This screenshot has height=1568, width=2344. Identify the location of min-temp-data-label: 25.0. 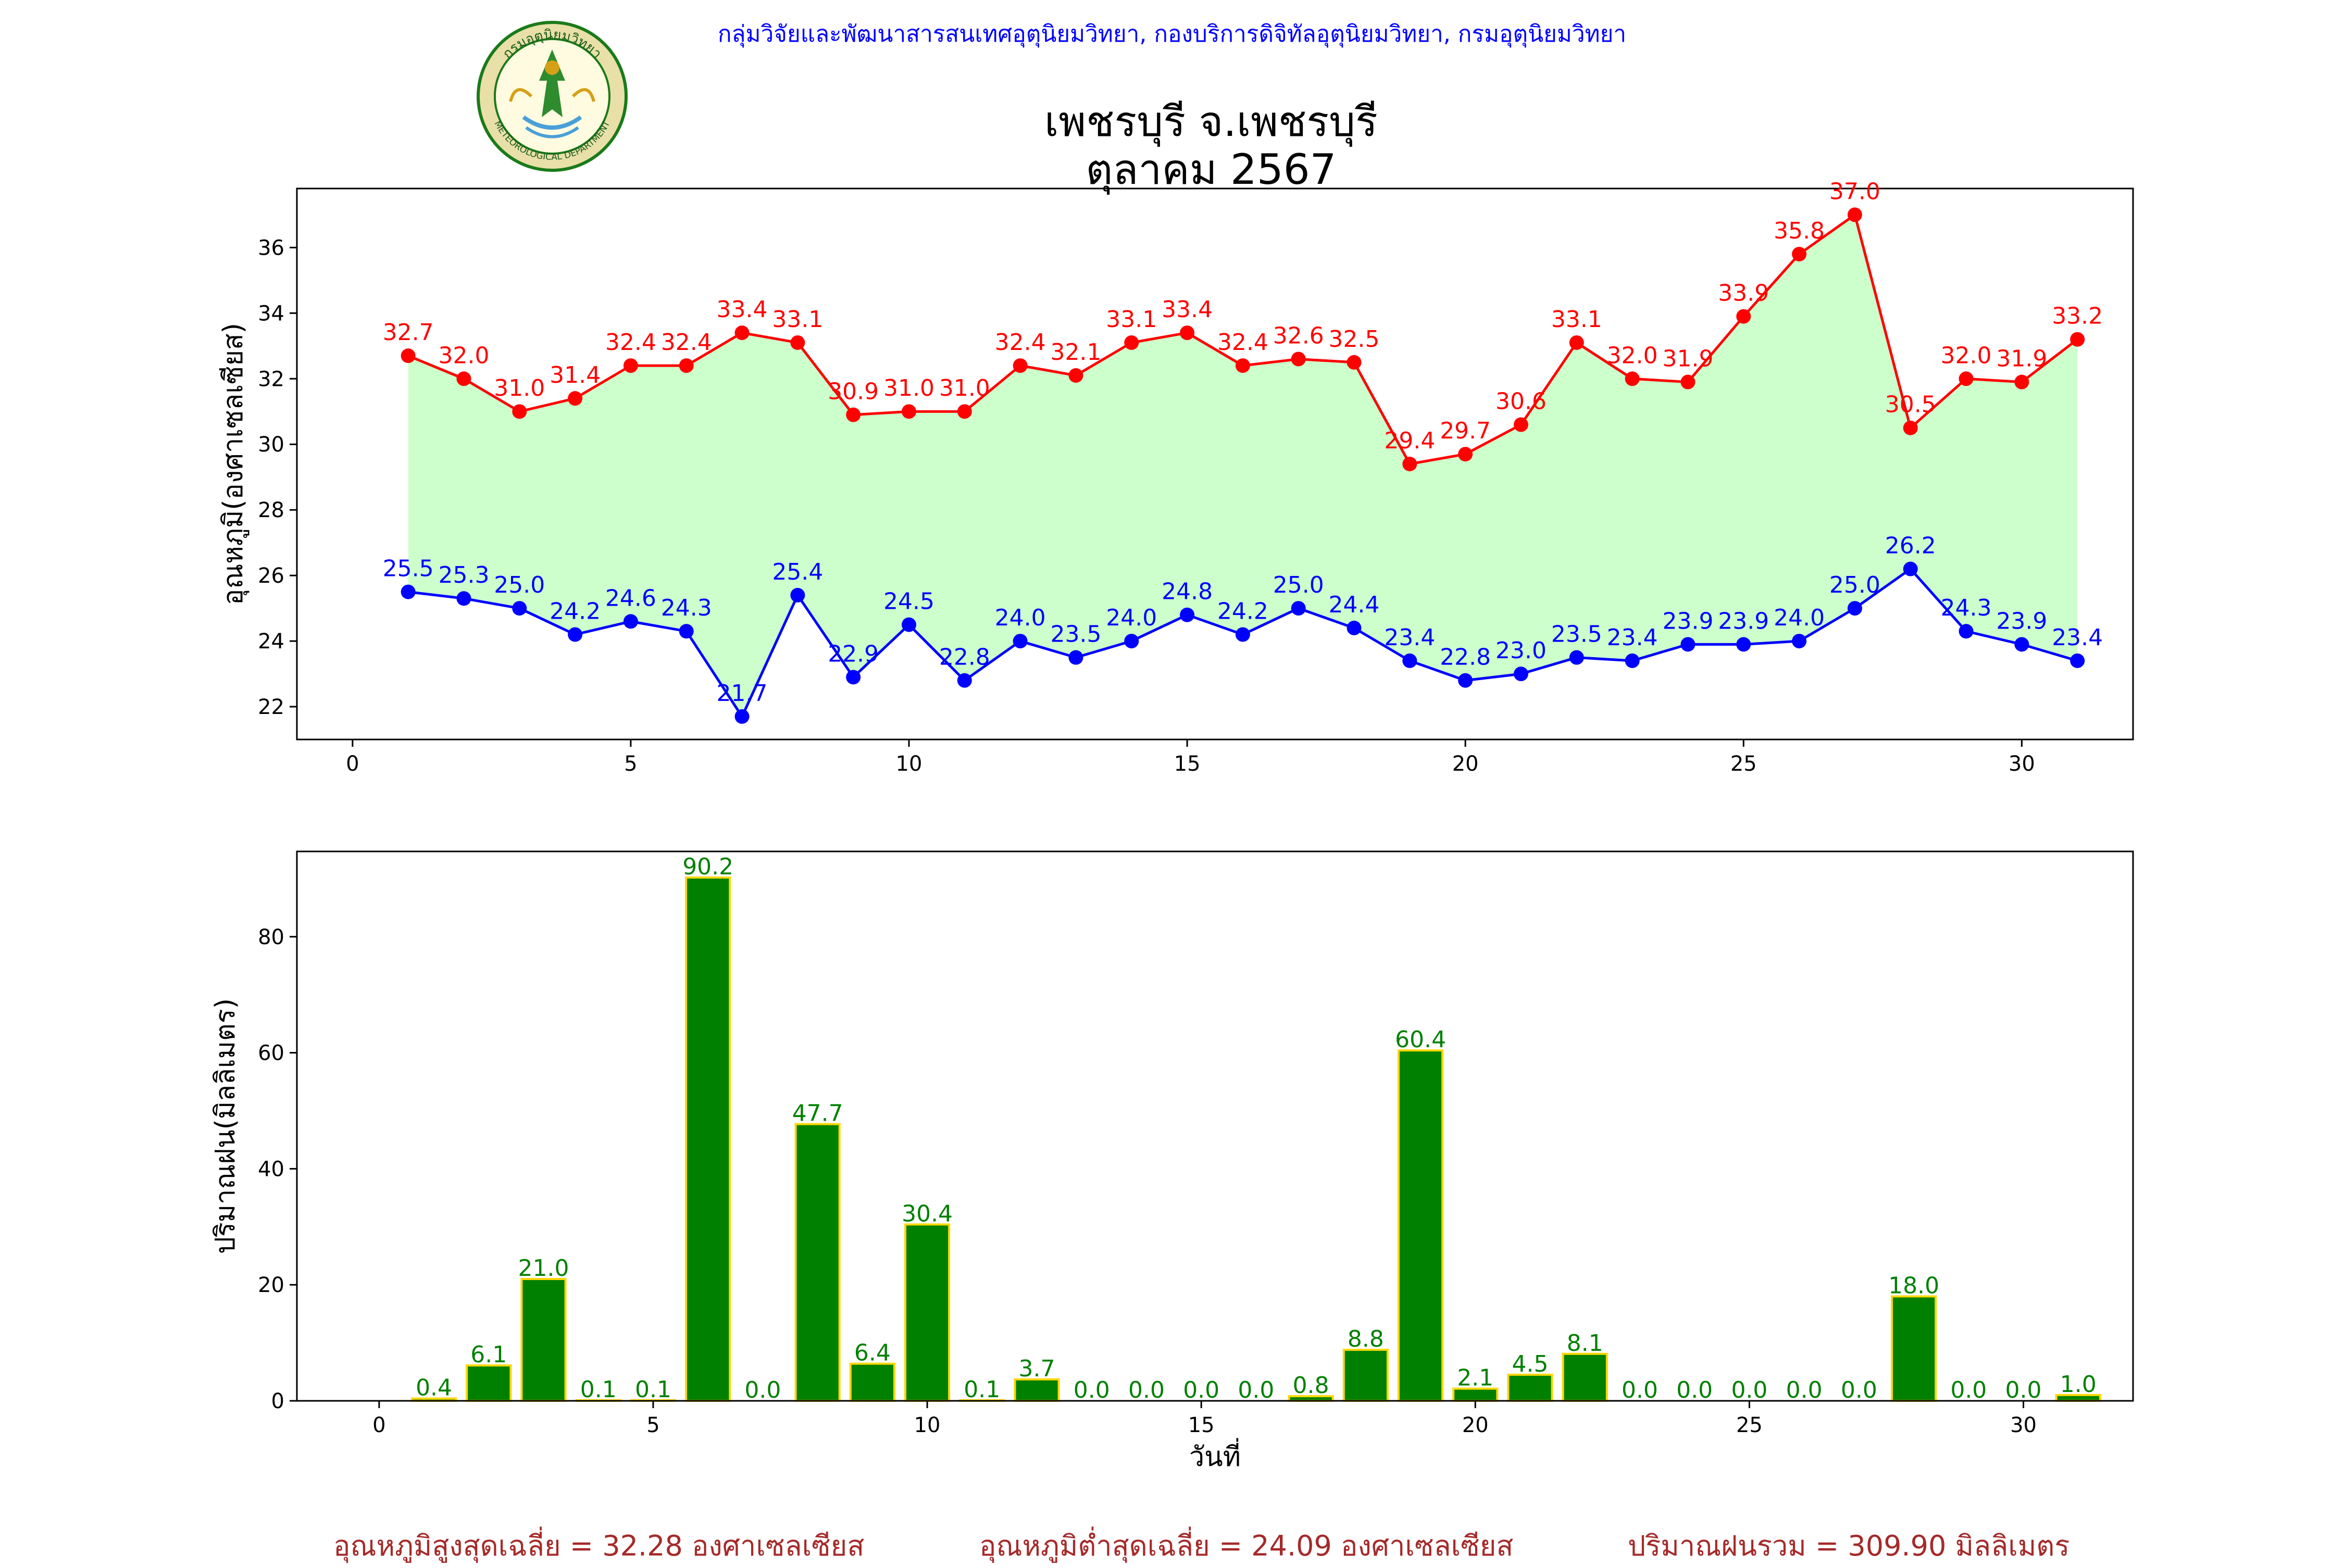
(1298, 585).